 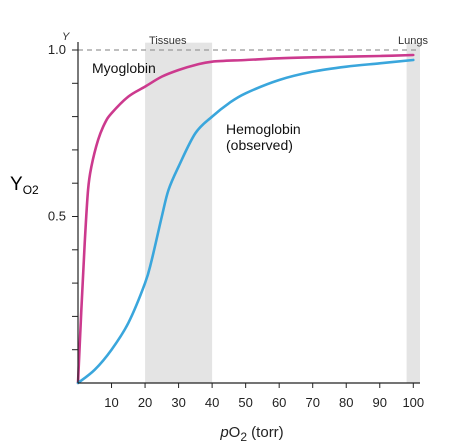 I want to click on x-tick-label: 80, so click(x=346, y=402).